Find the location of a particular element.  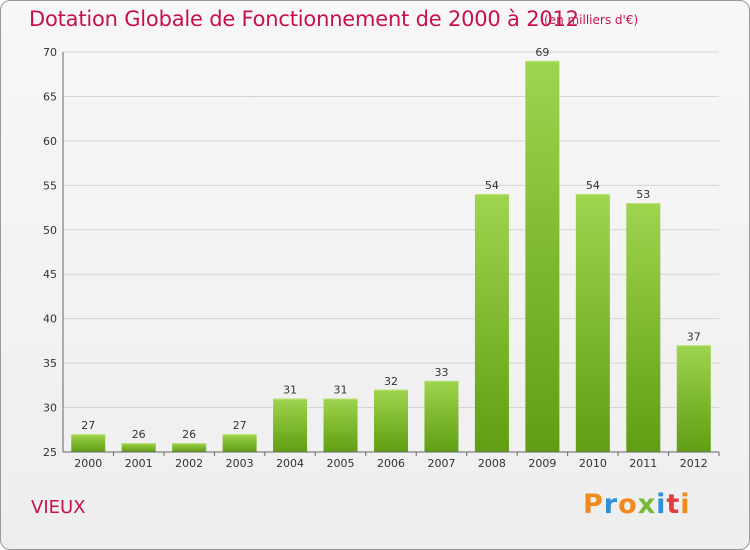

commune-name: VIEUX is located at coordinates (58, 507).